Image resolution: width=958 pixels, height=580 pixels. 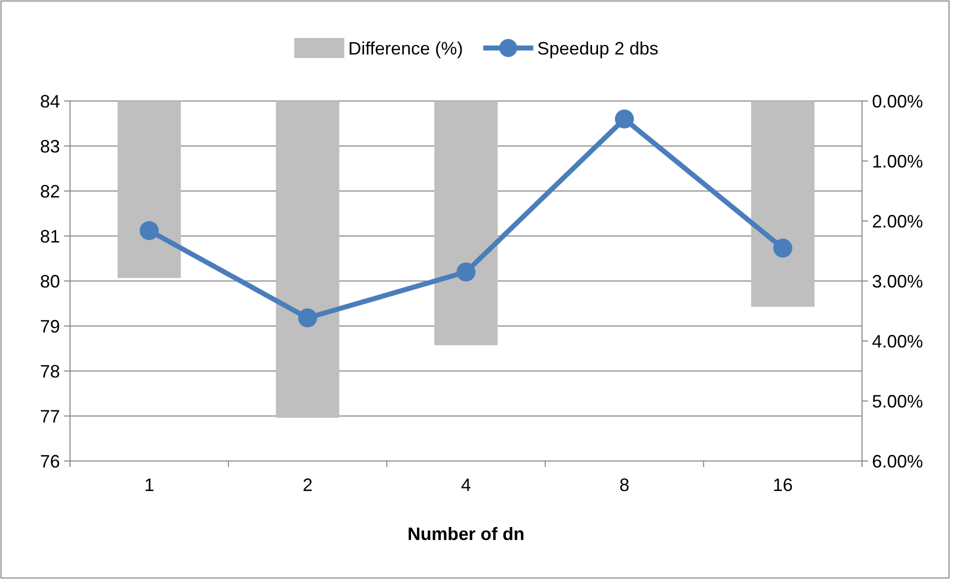 I want to click on y2-tick-label: 3.00%, so click(x=898, y=281).